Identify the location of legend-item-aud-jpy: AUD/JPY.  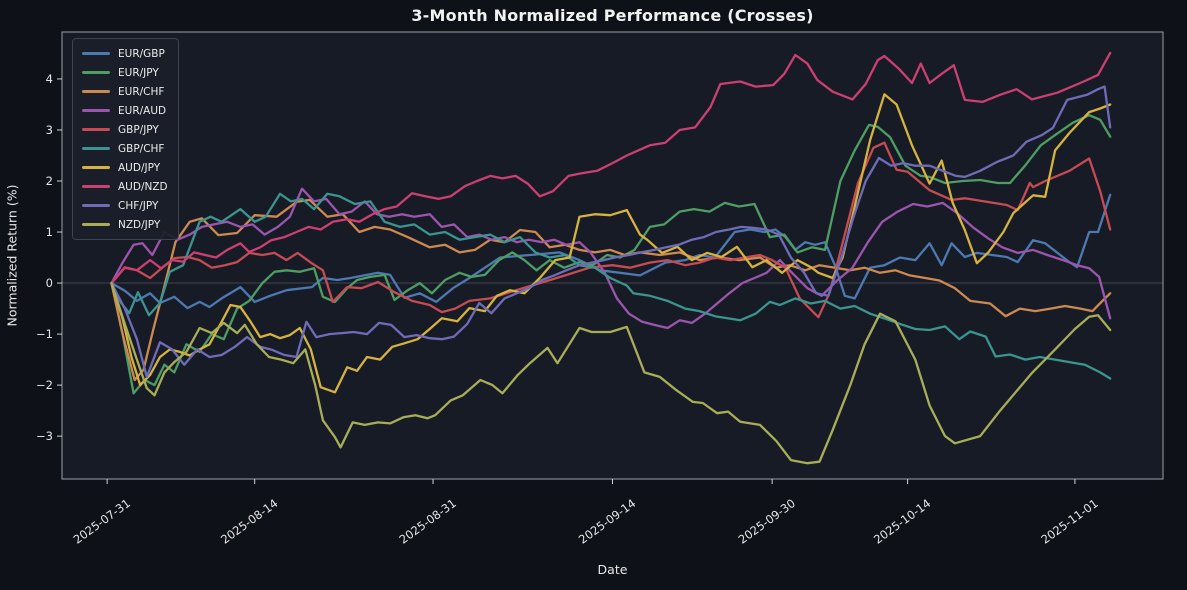
(125, 167).